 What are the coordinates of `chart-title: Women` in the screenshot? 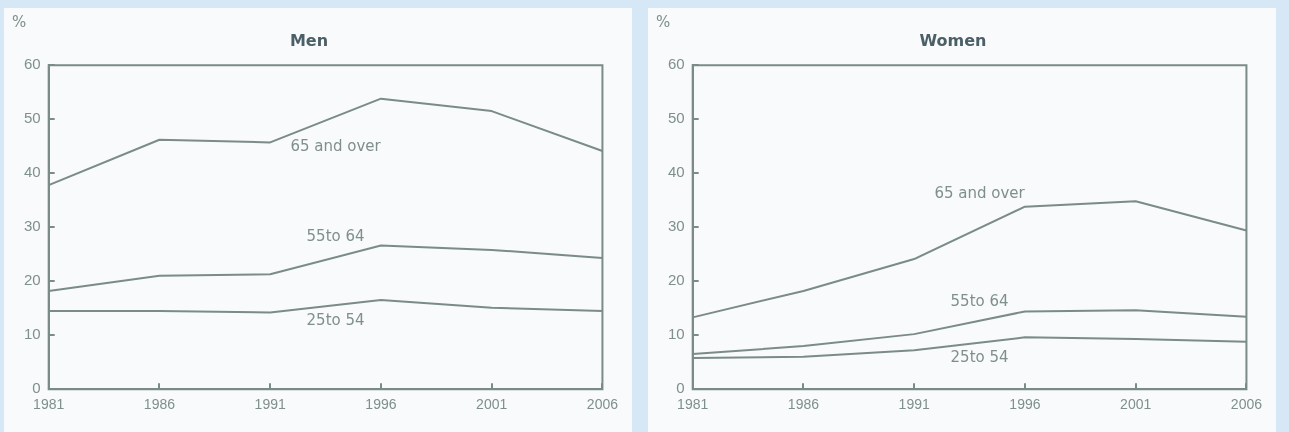 It's located at (953, 40).